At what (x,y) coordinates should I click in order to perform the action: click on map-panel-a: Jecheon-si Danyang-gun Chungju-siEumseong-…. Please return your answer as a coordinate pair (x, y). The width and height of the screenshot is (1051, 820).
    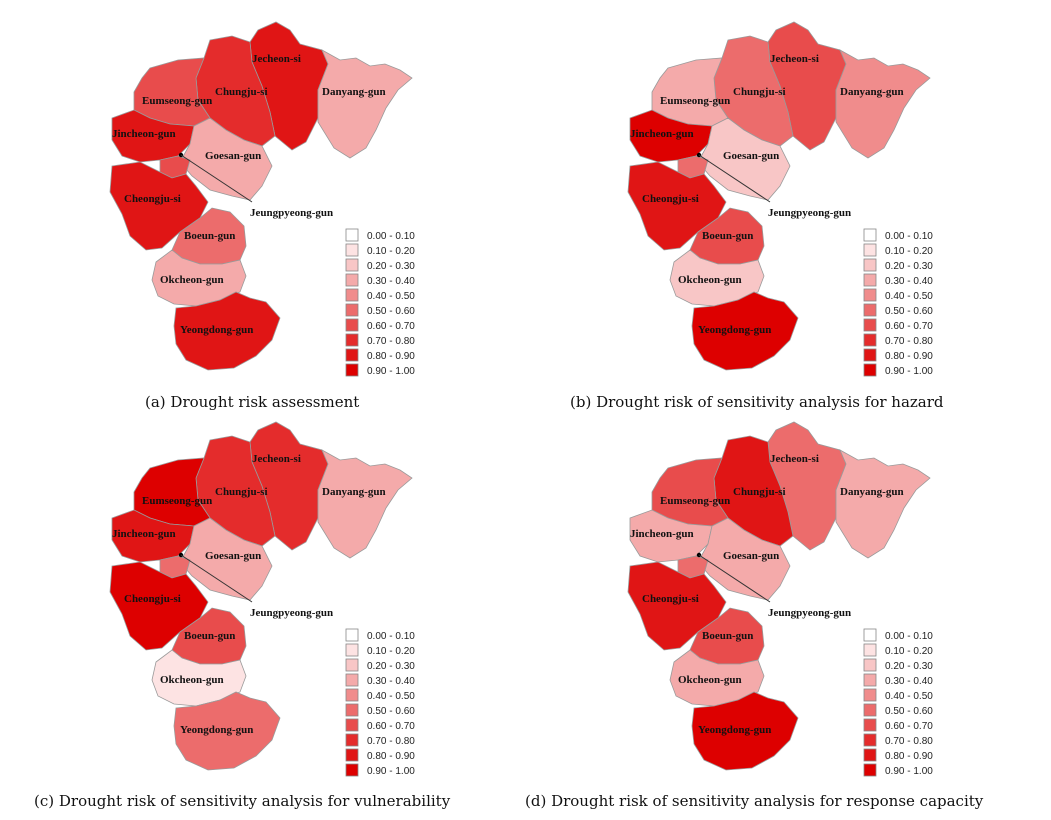
    Looking at the image, I should click on (262, 199).